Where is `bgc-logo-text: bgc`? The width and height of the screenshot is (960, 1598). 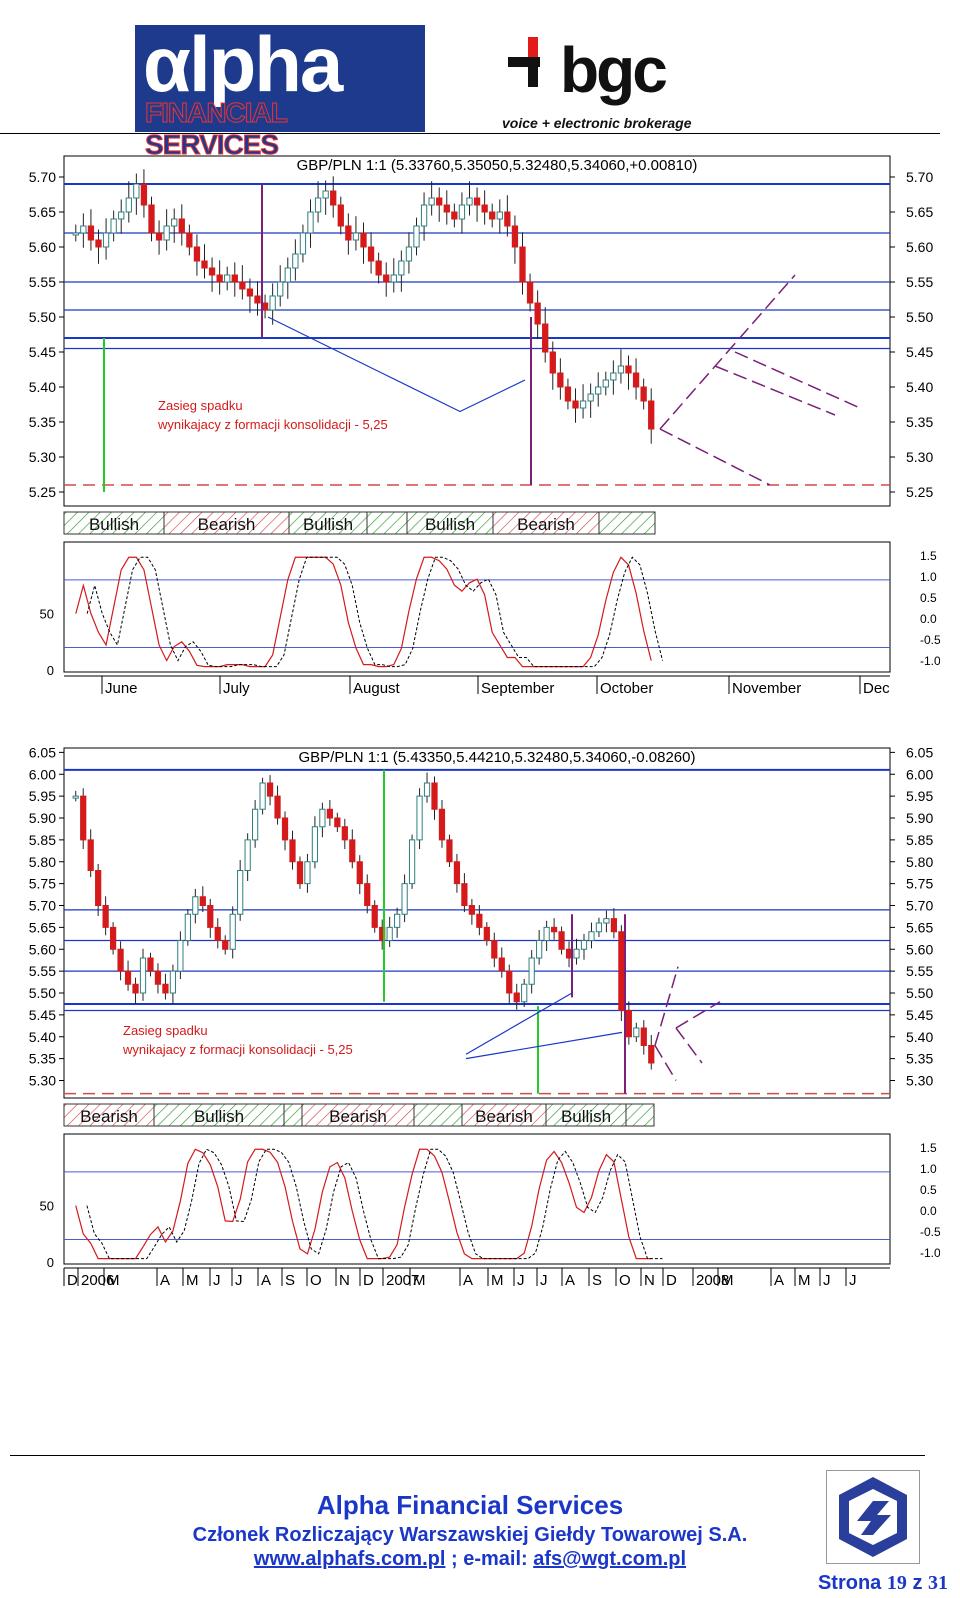 bgc-logo-text: bgc is located at coordinates (614, 70).